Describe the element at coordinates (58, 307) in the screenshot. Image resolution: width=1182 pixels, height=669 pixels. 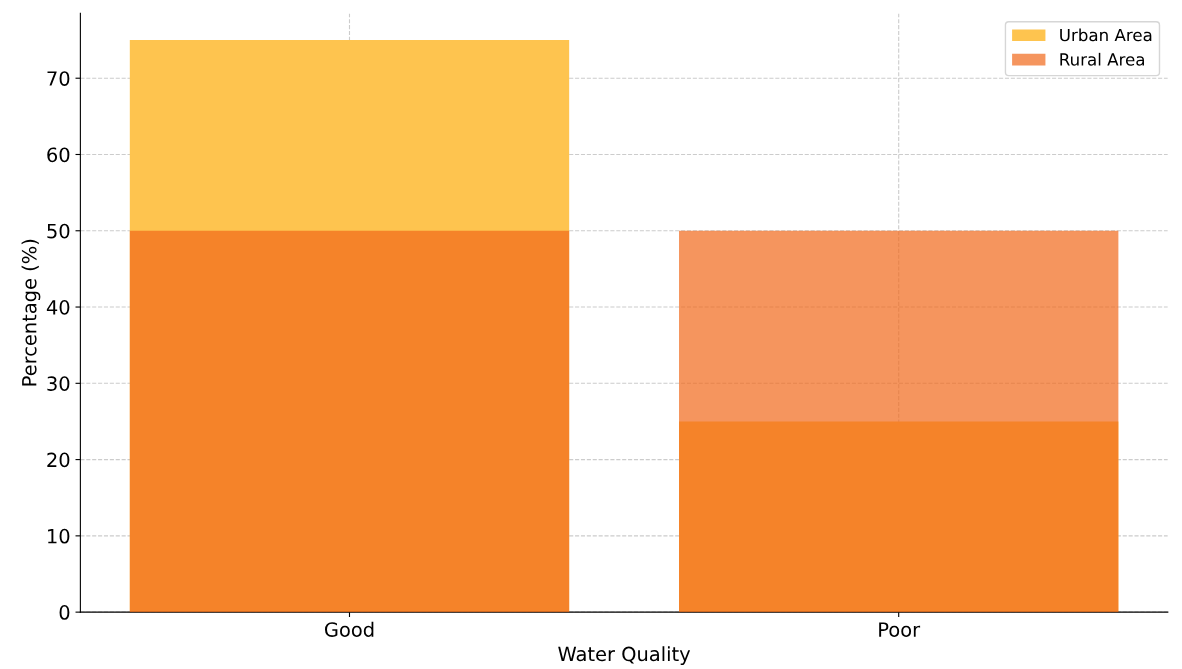
I see `y-tick-label: 40` at that location.